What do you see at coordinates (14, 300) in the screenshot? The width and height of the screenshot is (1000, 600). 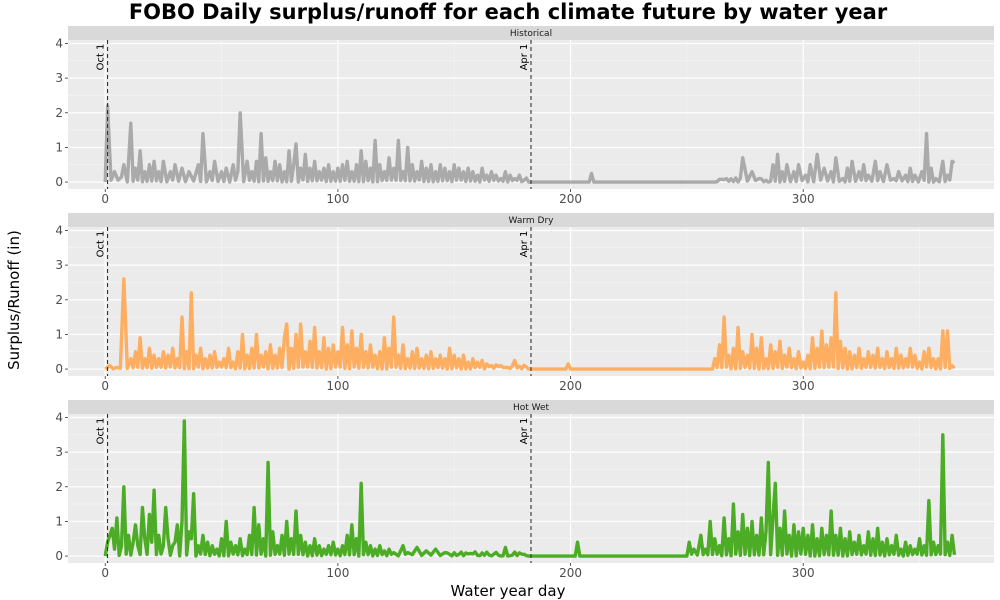 I see `y-axis-title: Surplus/Runoff (in)` at bounding box center [14, 300].